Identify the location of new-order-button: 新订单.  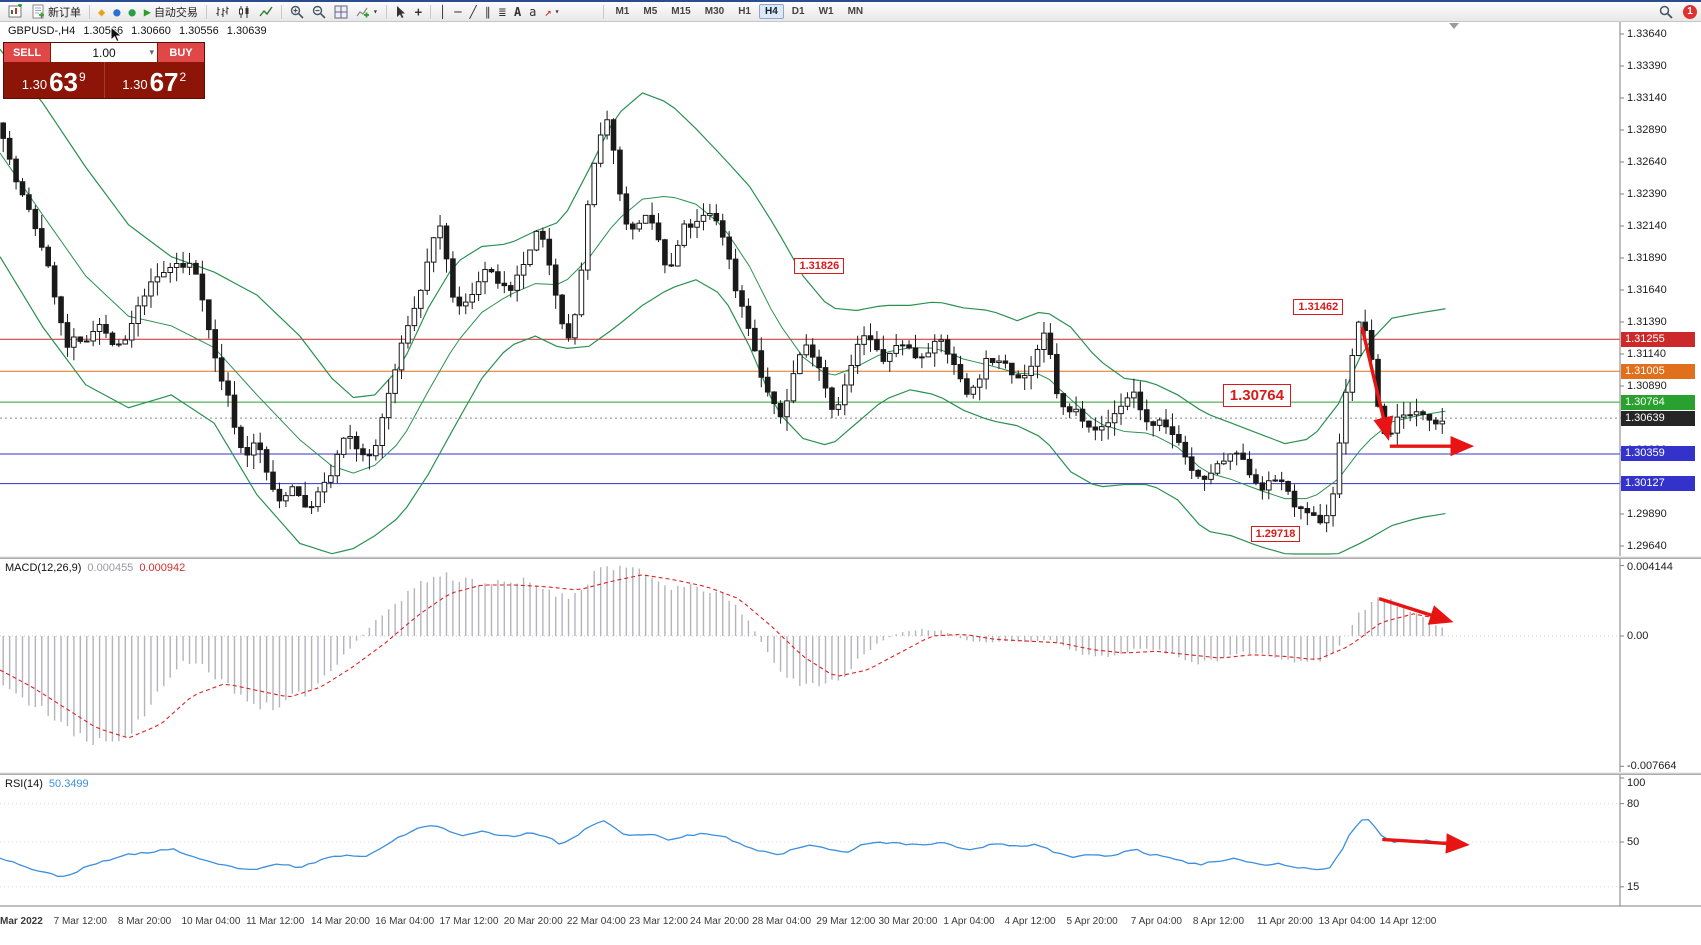
(56, 12).